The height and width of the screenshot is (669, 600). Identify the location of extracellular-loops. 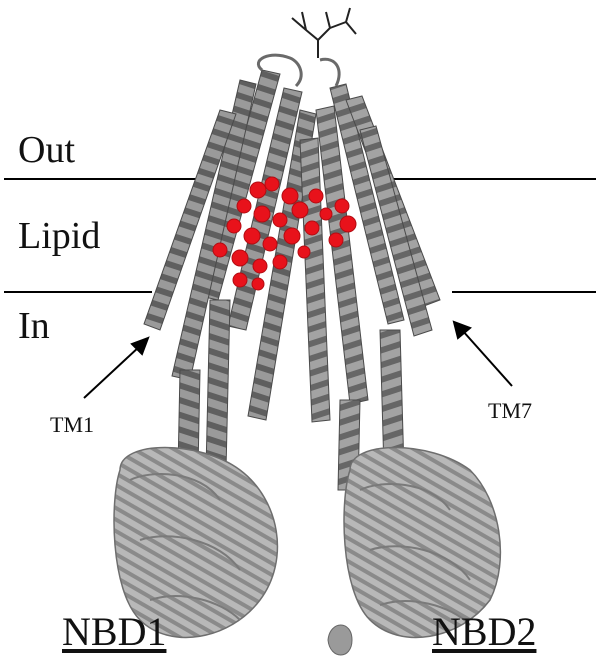
(299, 70).